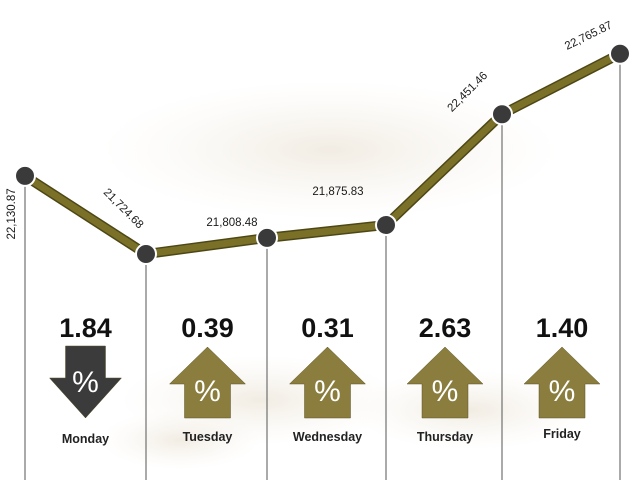 This screenshot has width=640, height=480. I want to click on value-label-start: 22,130.87, so click(12, 213).